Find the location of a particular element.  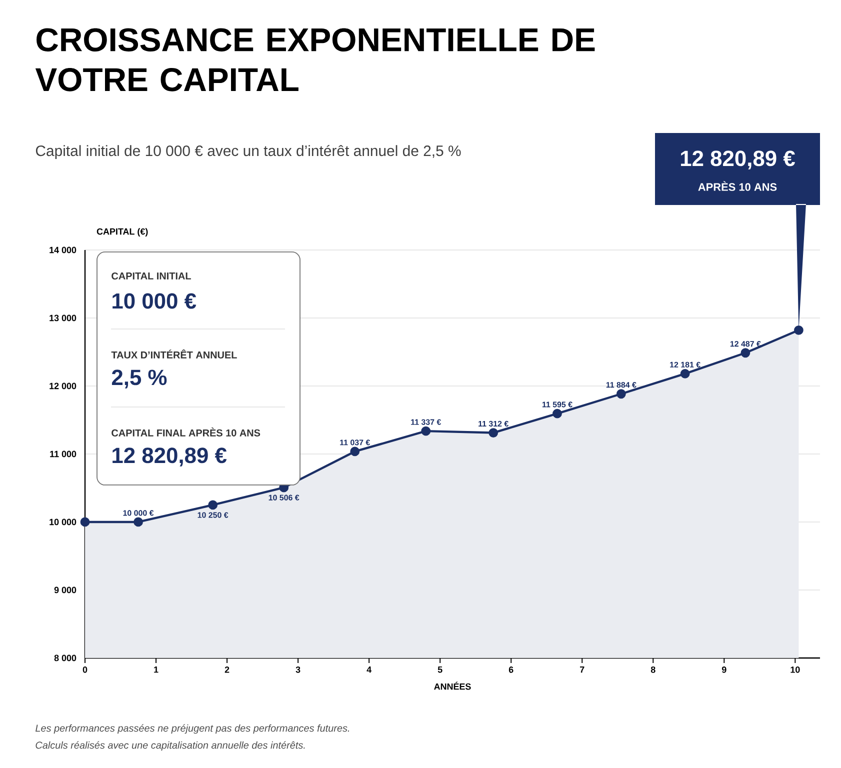

text: APRÈS 10 ANS is located at coordinates (737, 186).